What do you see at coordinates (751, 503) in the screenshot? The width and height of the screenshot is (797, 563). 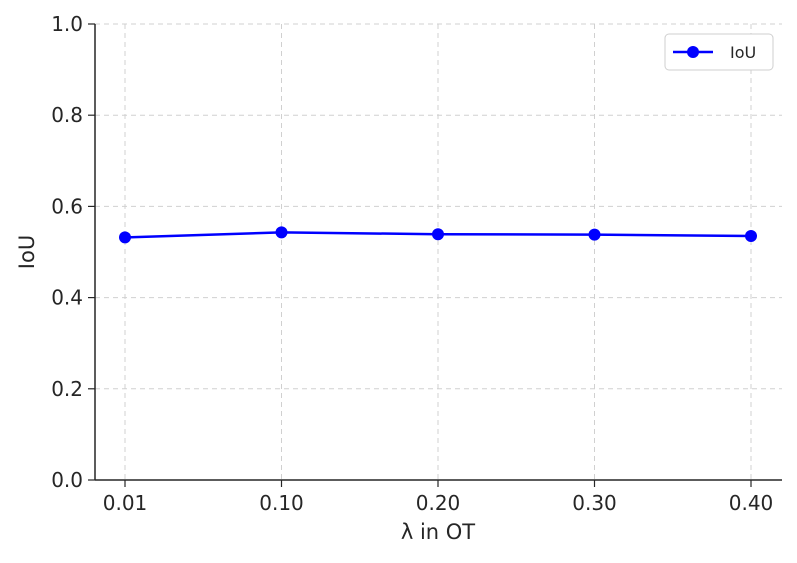 I see `x-tick-label: 0.40` at bounding box center [751, 503].